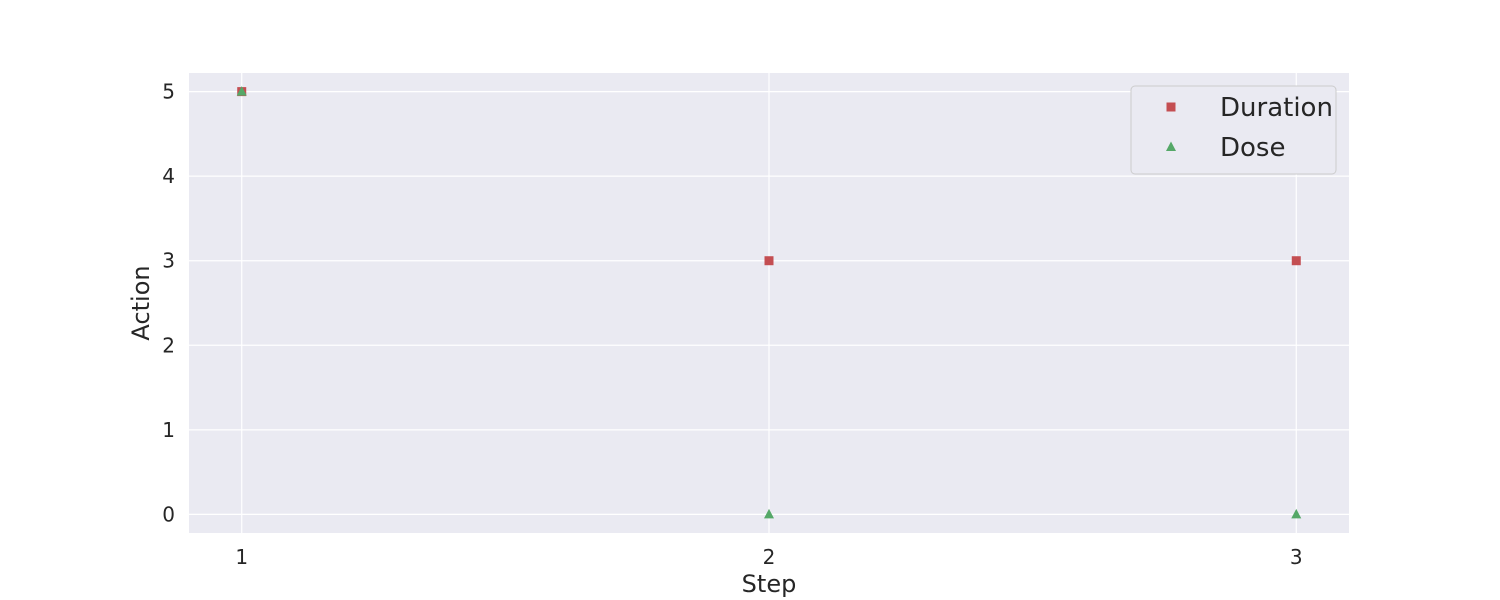 This screenshot has width=1500, height=600. What do you see at coordinates (769, 584) in the screenshot?
I see `x-axis-label: Step` at bounding box center [769, 584].